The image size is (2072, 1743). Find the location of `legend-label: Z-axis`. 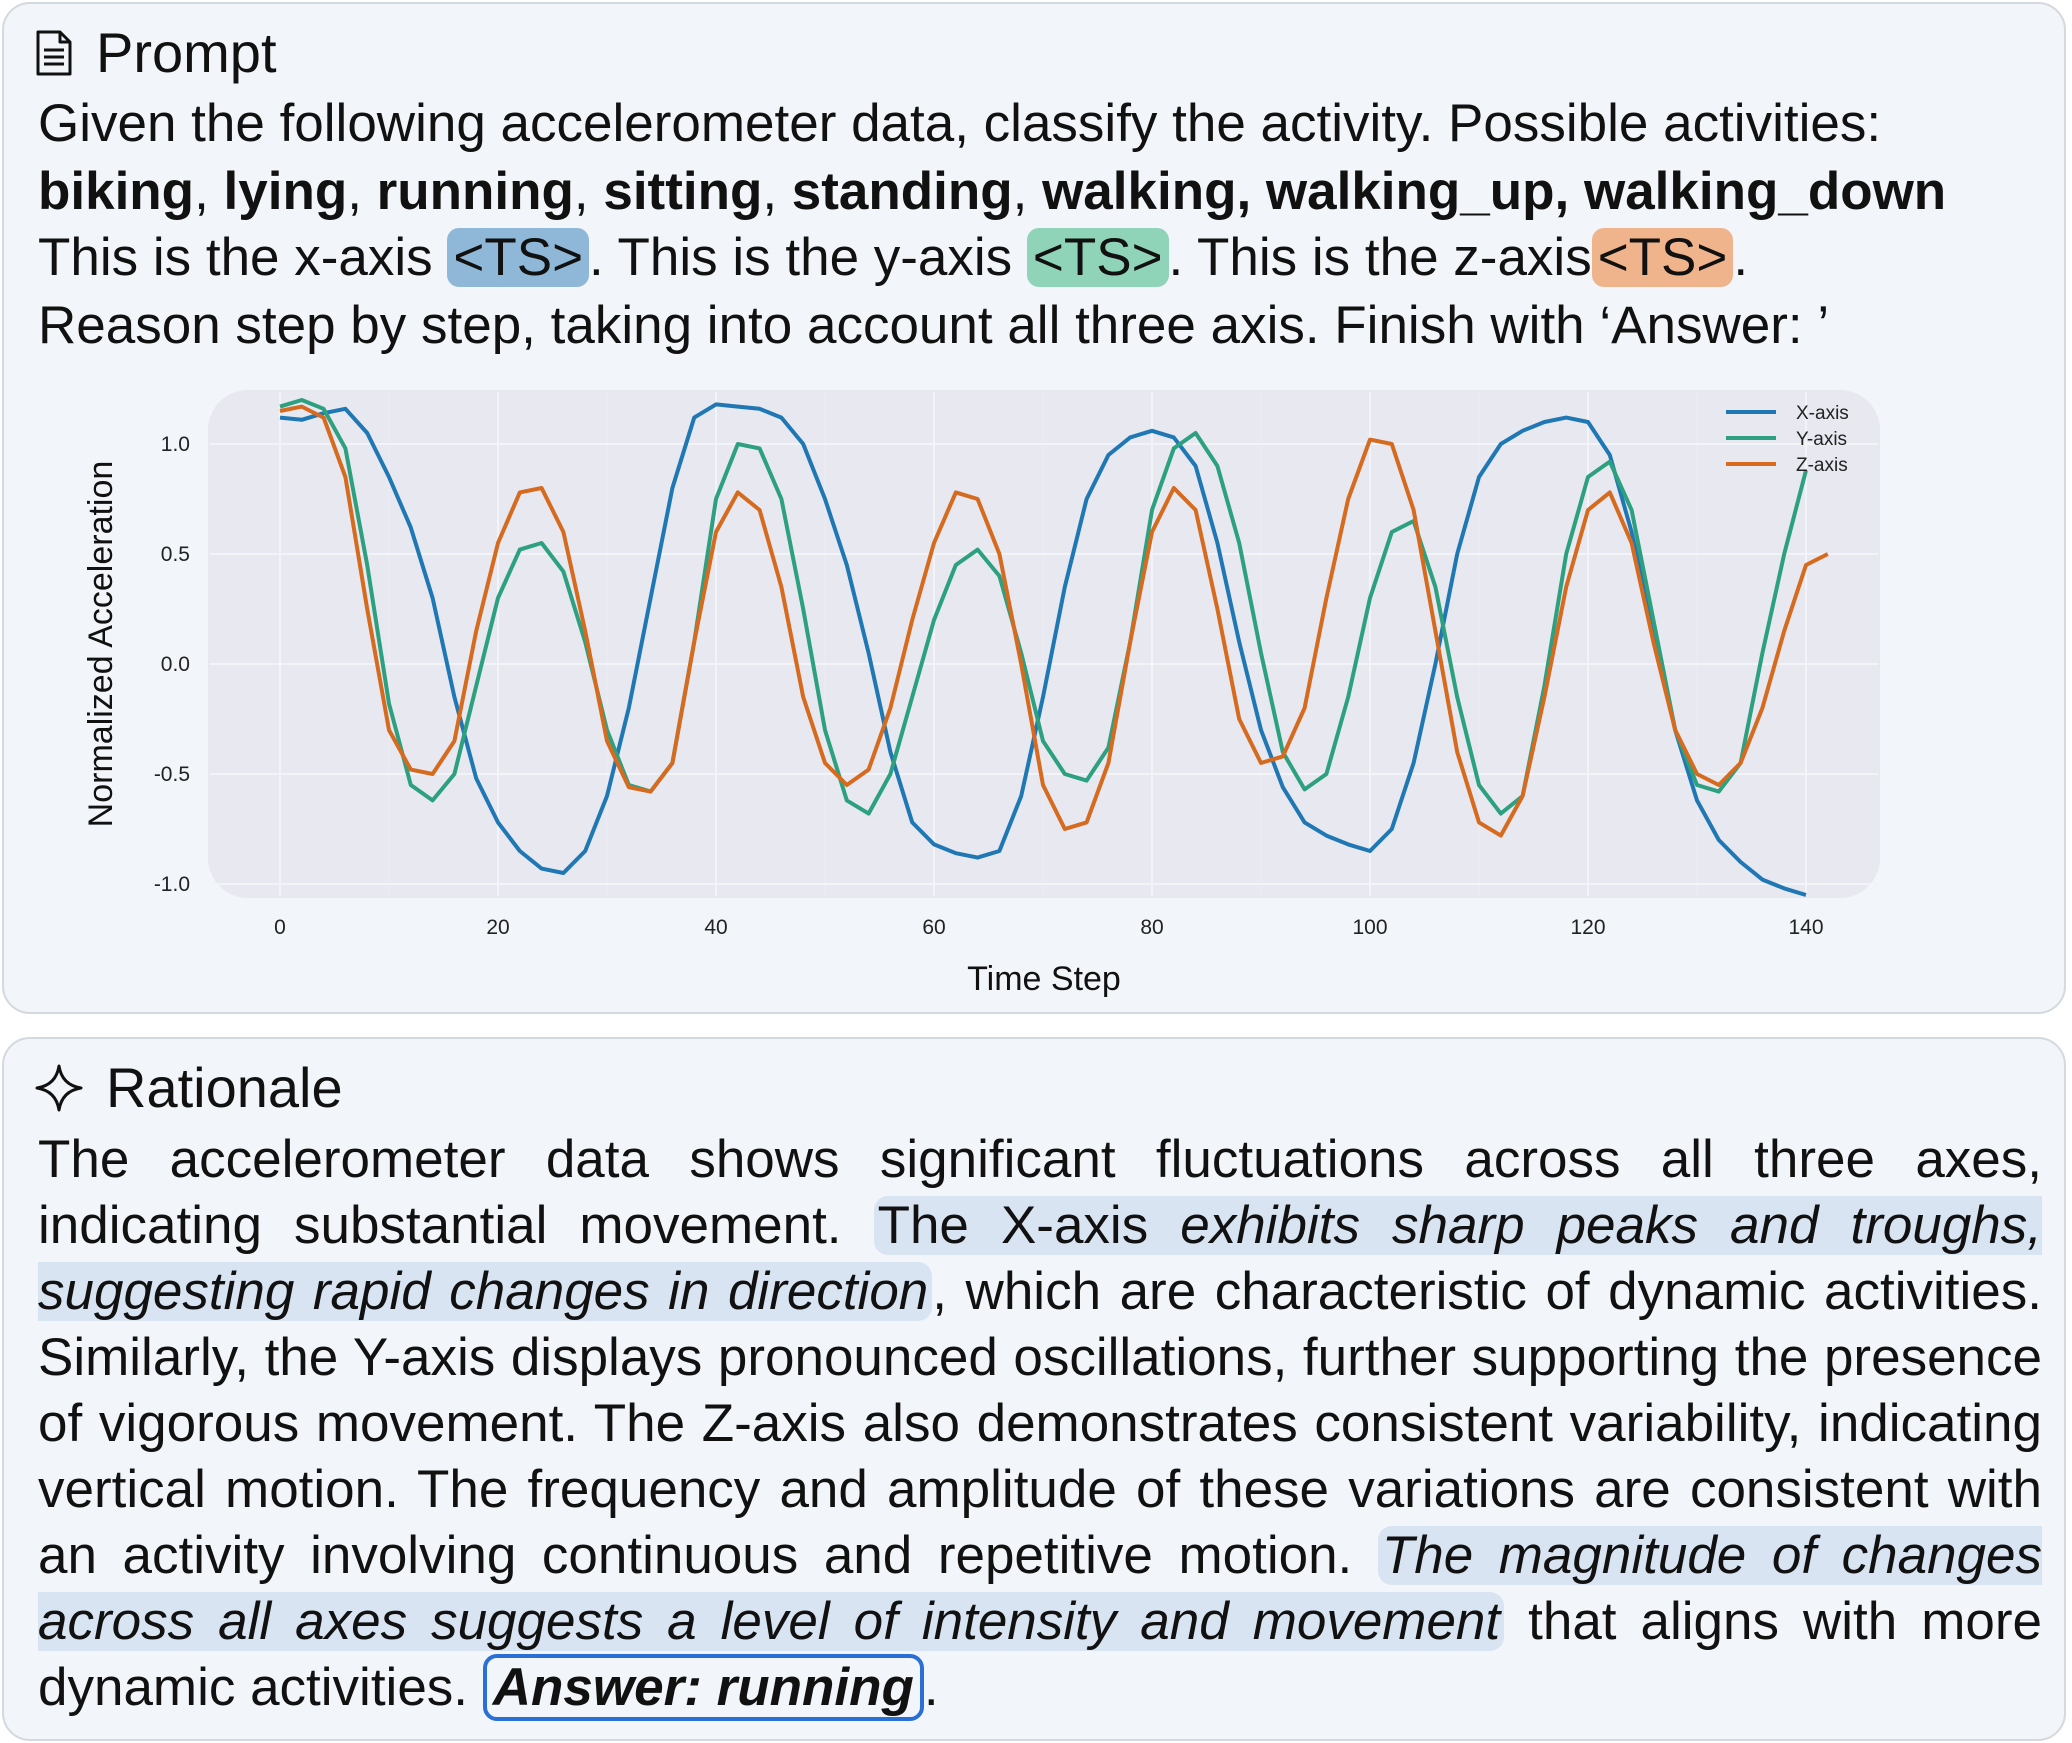

legend-label: Z-axis is located at coordinates (1822, 465).